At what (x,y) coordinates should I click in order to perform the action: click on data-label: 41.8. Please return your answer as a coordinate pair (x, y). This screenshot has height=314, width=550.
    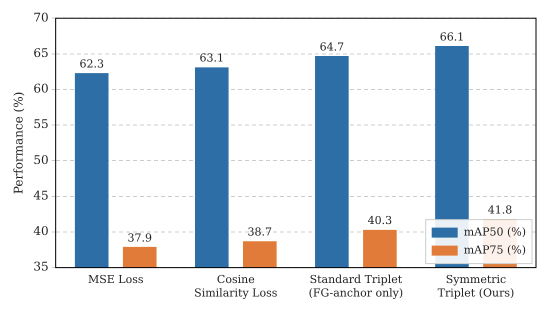
    Looking at the image, I should click on (500, 210).